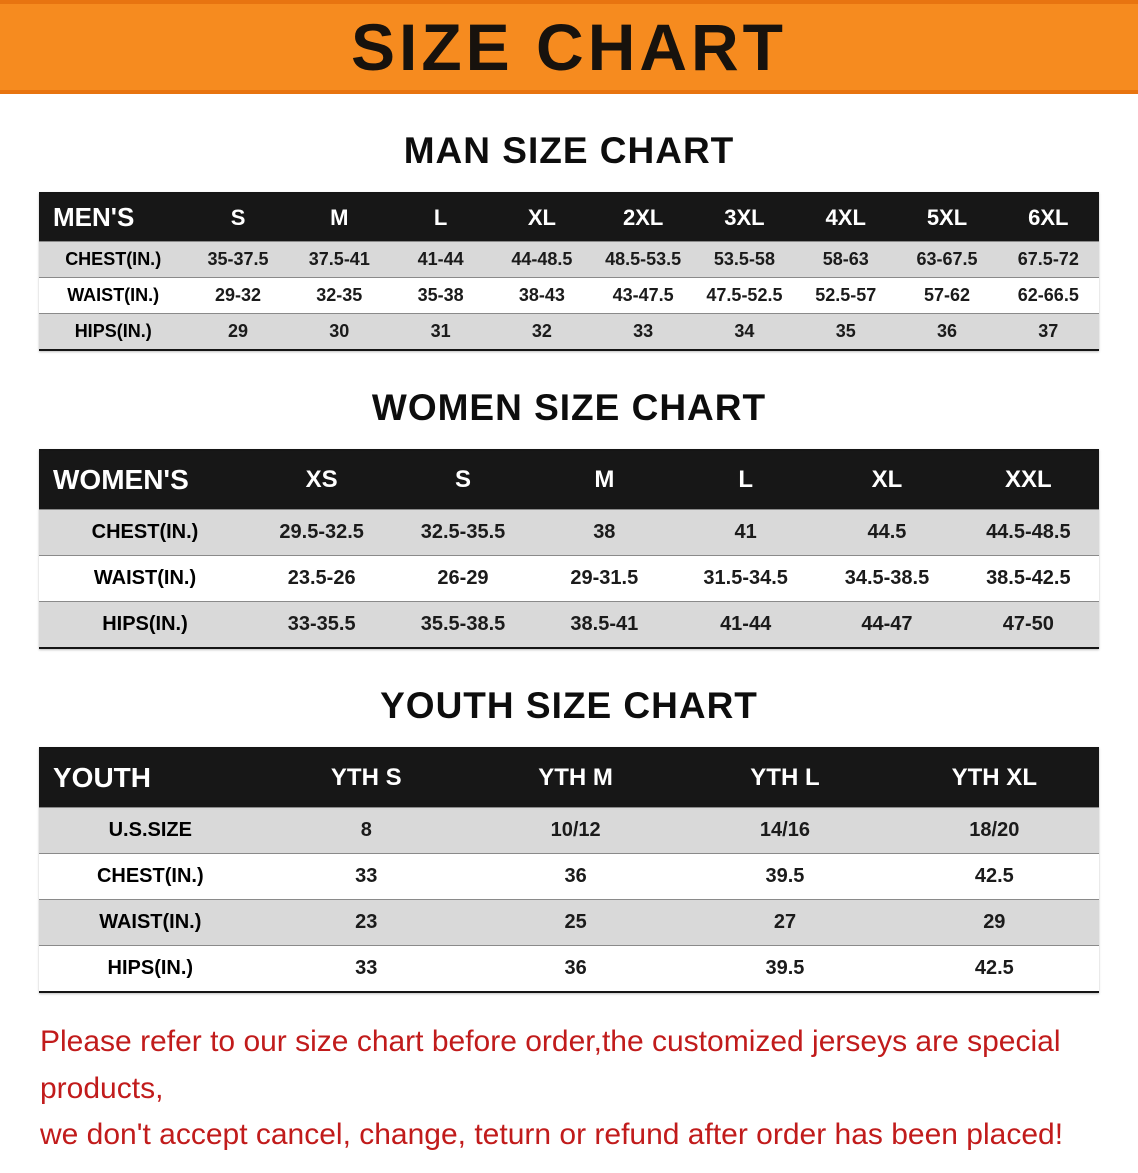 The height and width of the screenshot is (1173, 1138). Describe the element at coordinates (322, 624) in the screenshot. I see `size-value: 33-35.5` at that location.